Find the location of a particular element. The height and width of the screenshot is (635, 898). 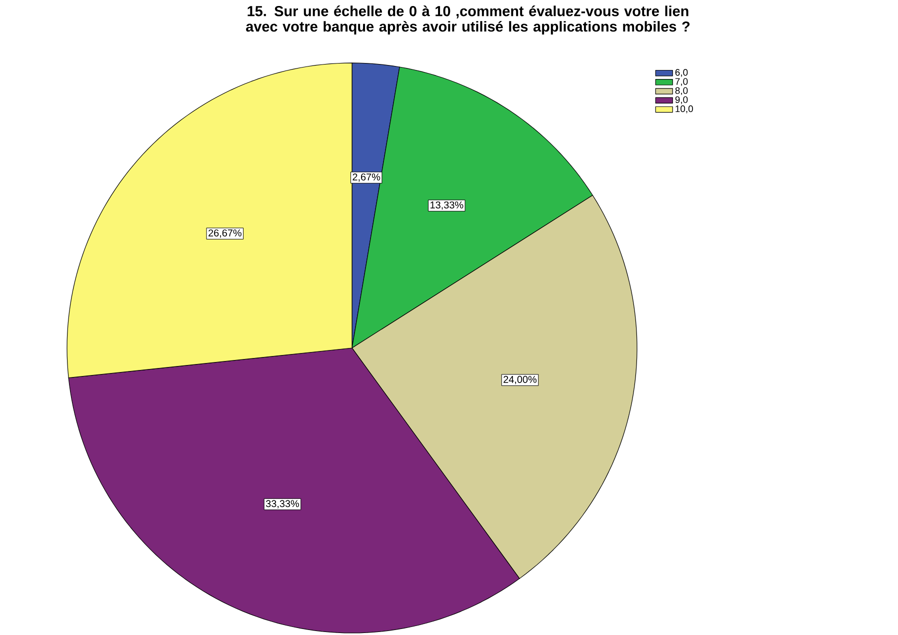

data-label: 26,67% is located at coordinates (225, 233).